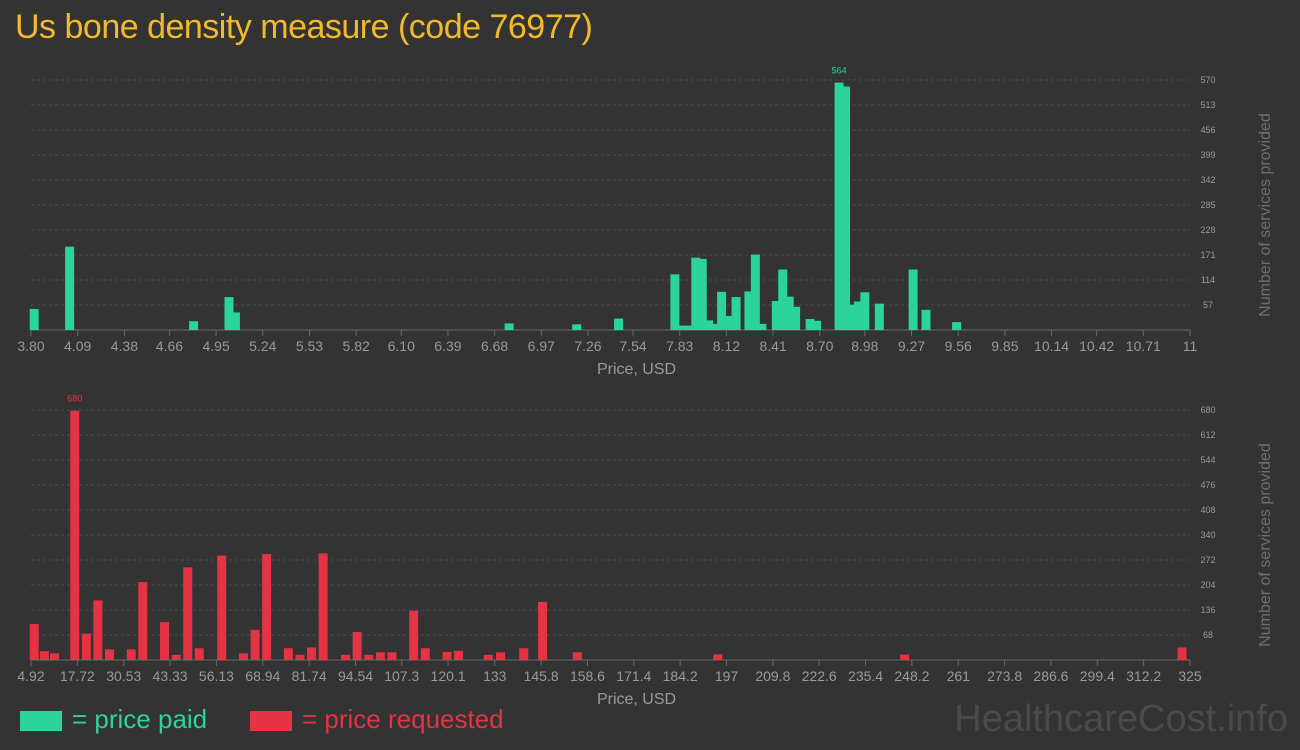  What do you see at coordinates (1207, 510) in the screenshot?
I see `y-tick-label: 408` at bounding box center [1207, 510].